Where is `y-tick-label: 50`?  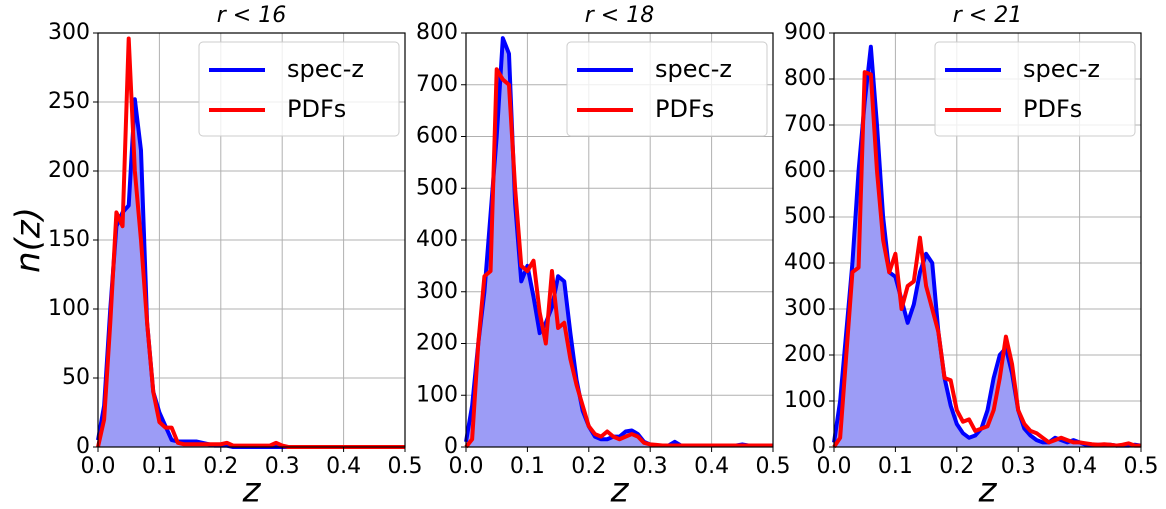
y-tick-label: 50 is located at coordinates (76, 377).